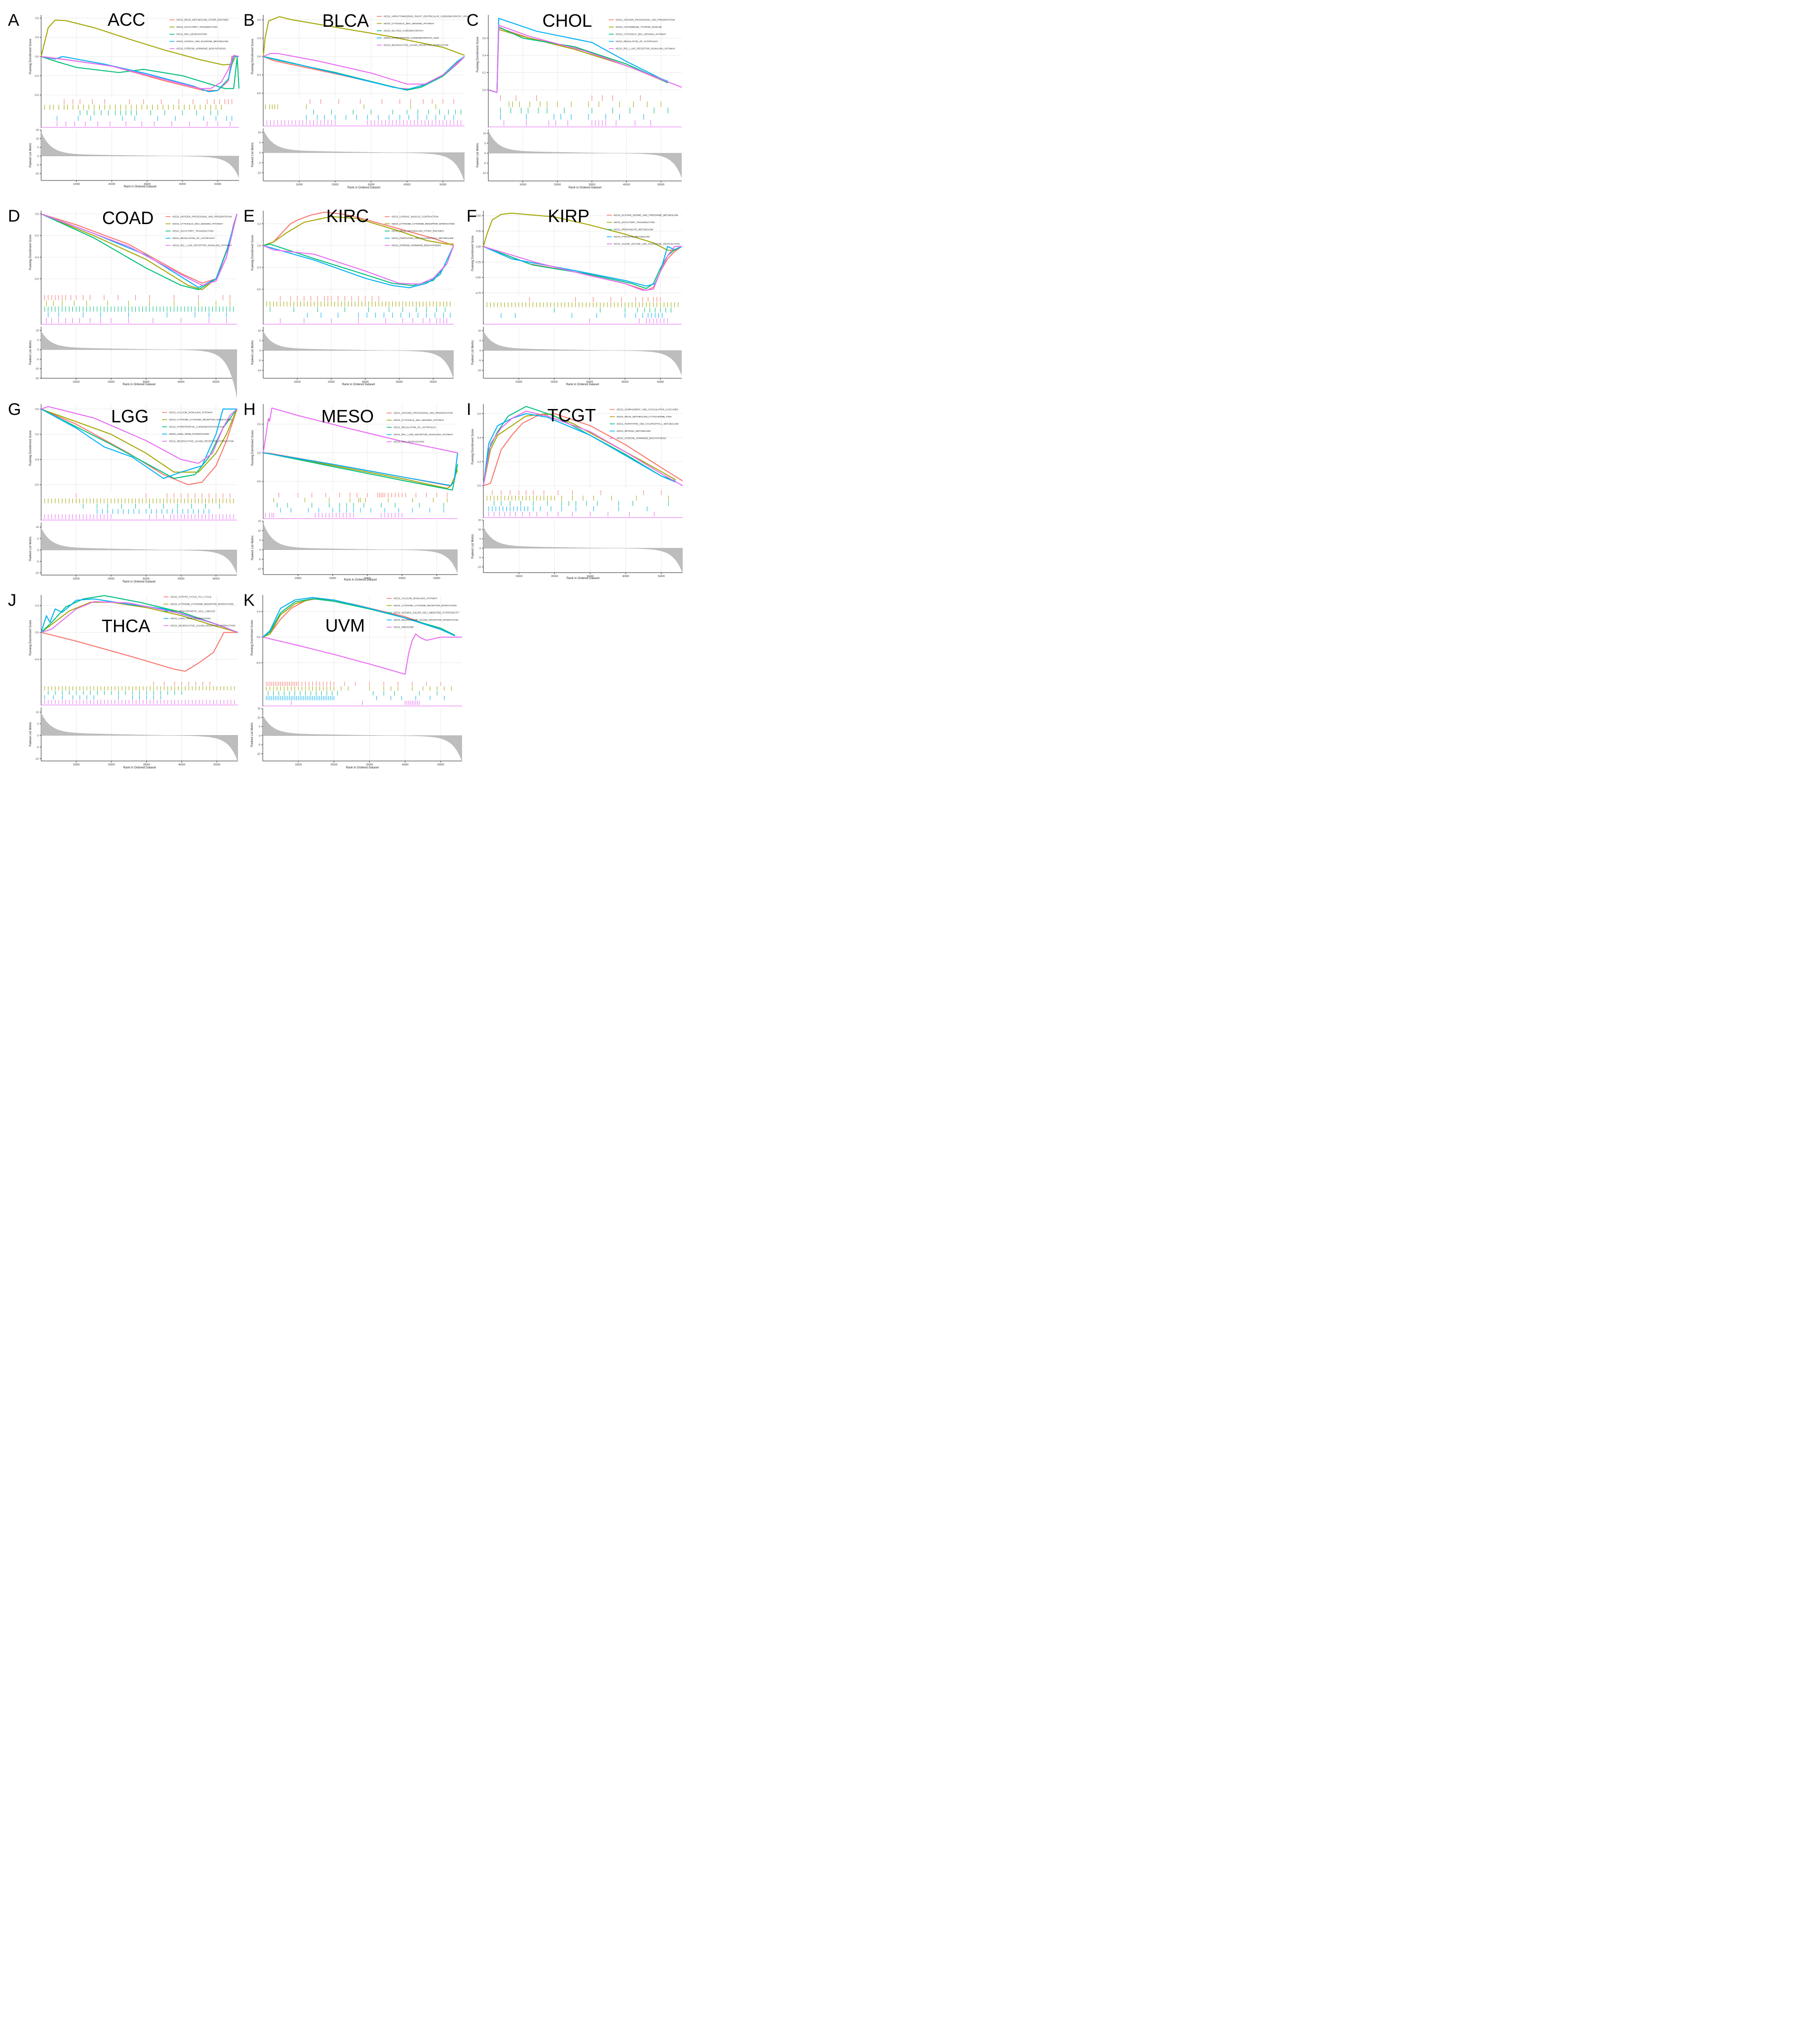 The height and width of the screenshot is (2042, 1820). Describe the element at coordinates (478, 278) in the screenshot. I see `y-tick-label: -0.50` at that location.